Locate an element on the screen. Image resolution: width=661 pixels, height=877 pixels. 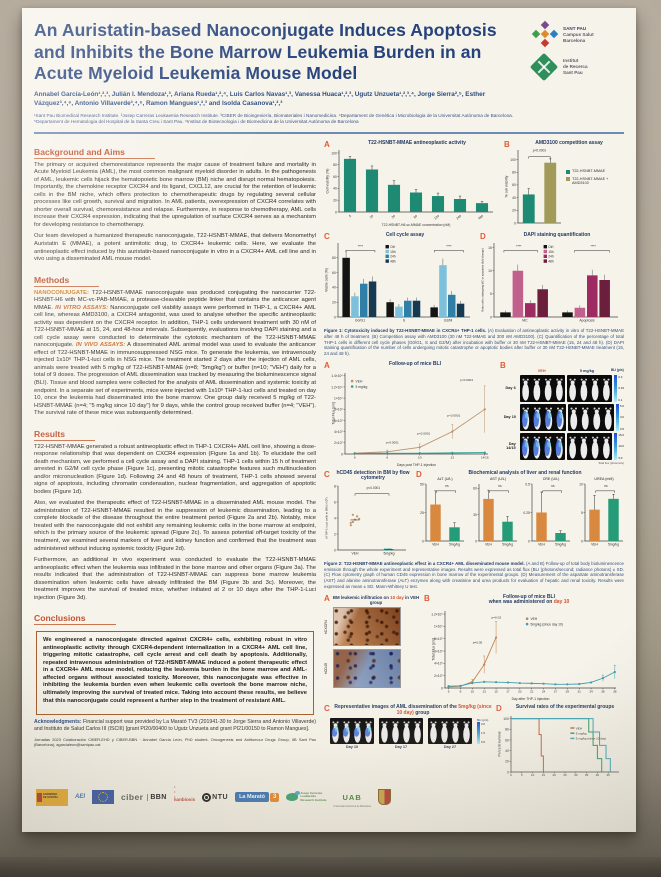
svg-text: 4×10⁷ is located at coordinates (438, 664).